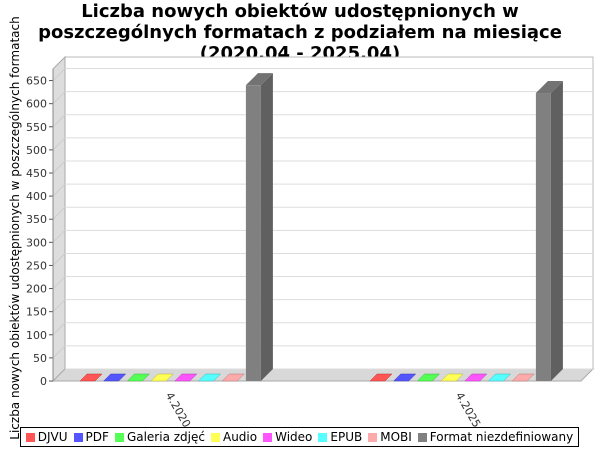 This screenshot has width=600, height=450. I want to click on y-tick-label: 100, so click(36, 335).